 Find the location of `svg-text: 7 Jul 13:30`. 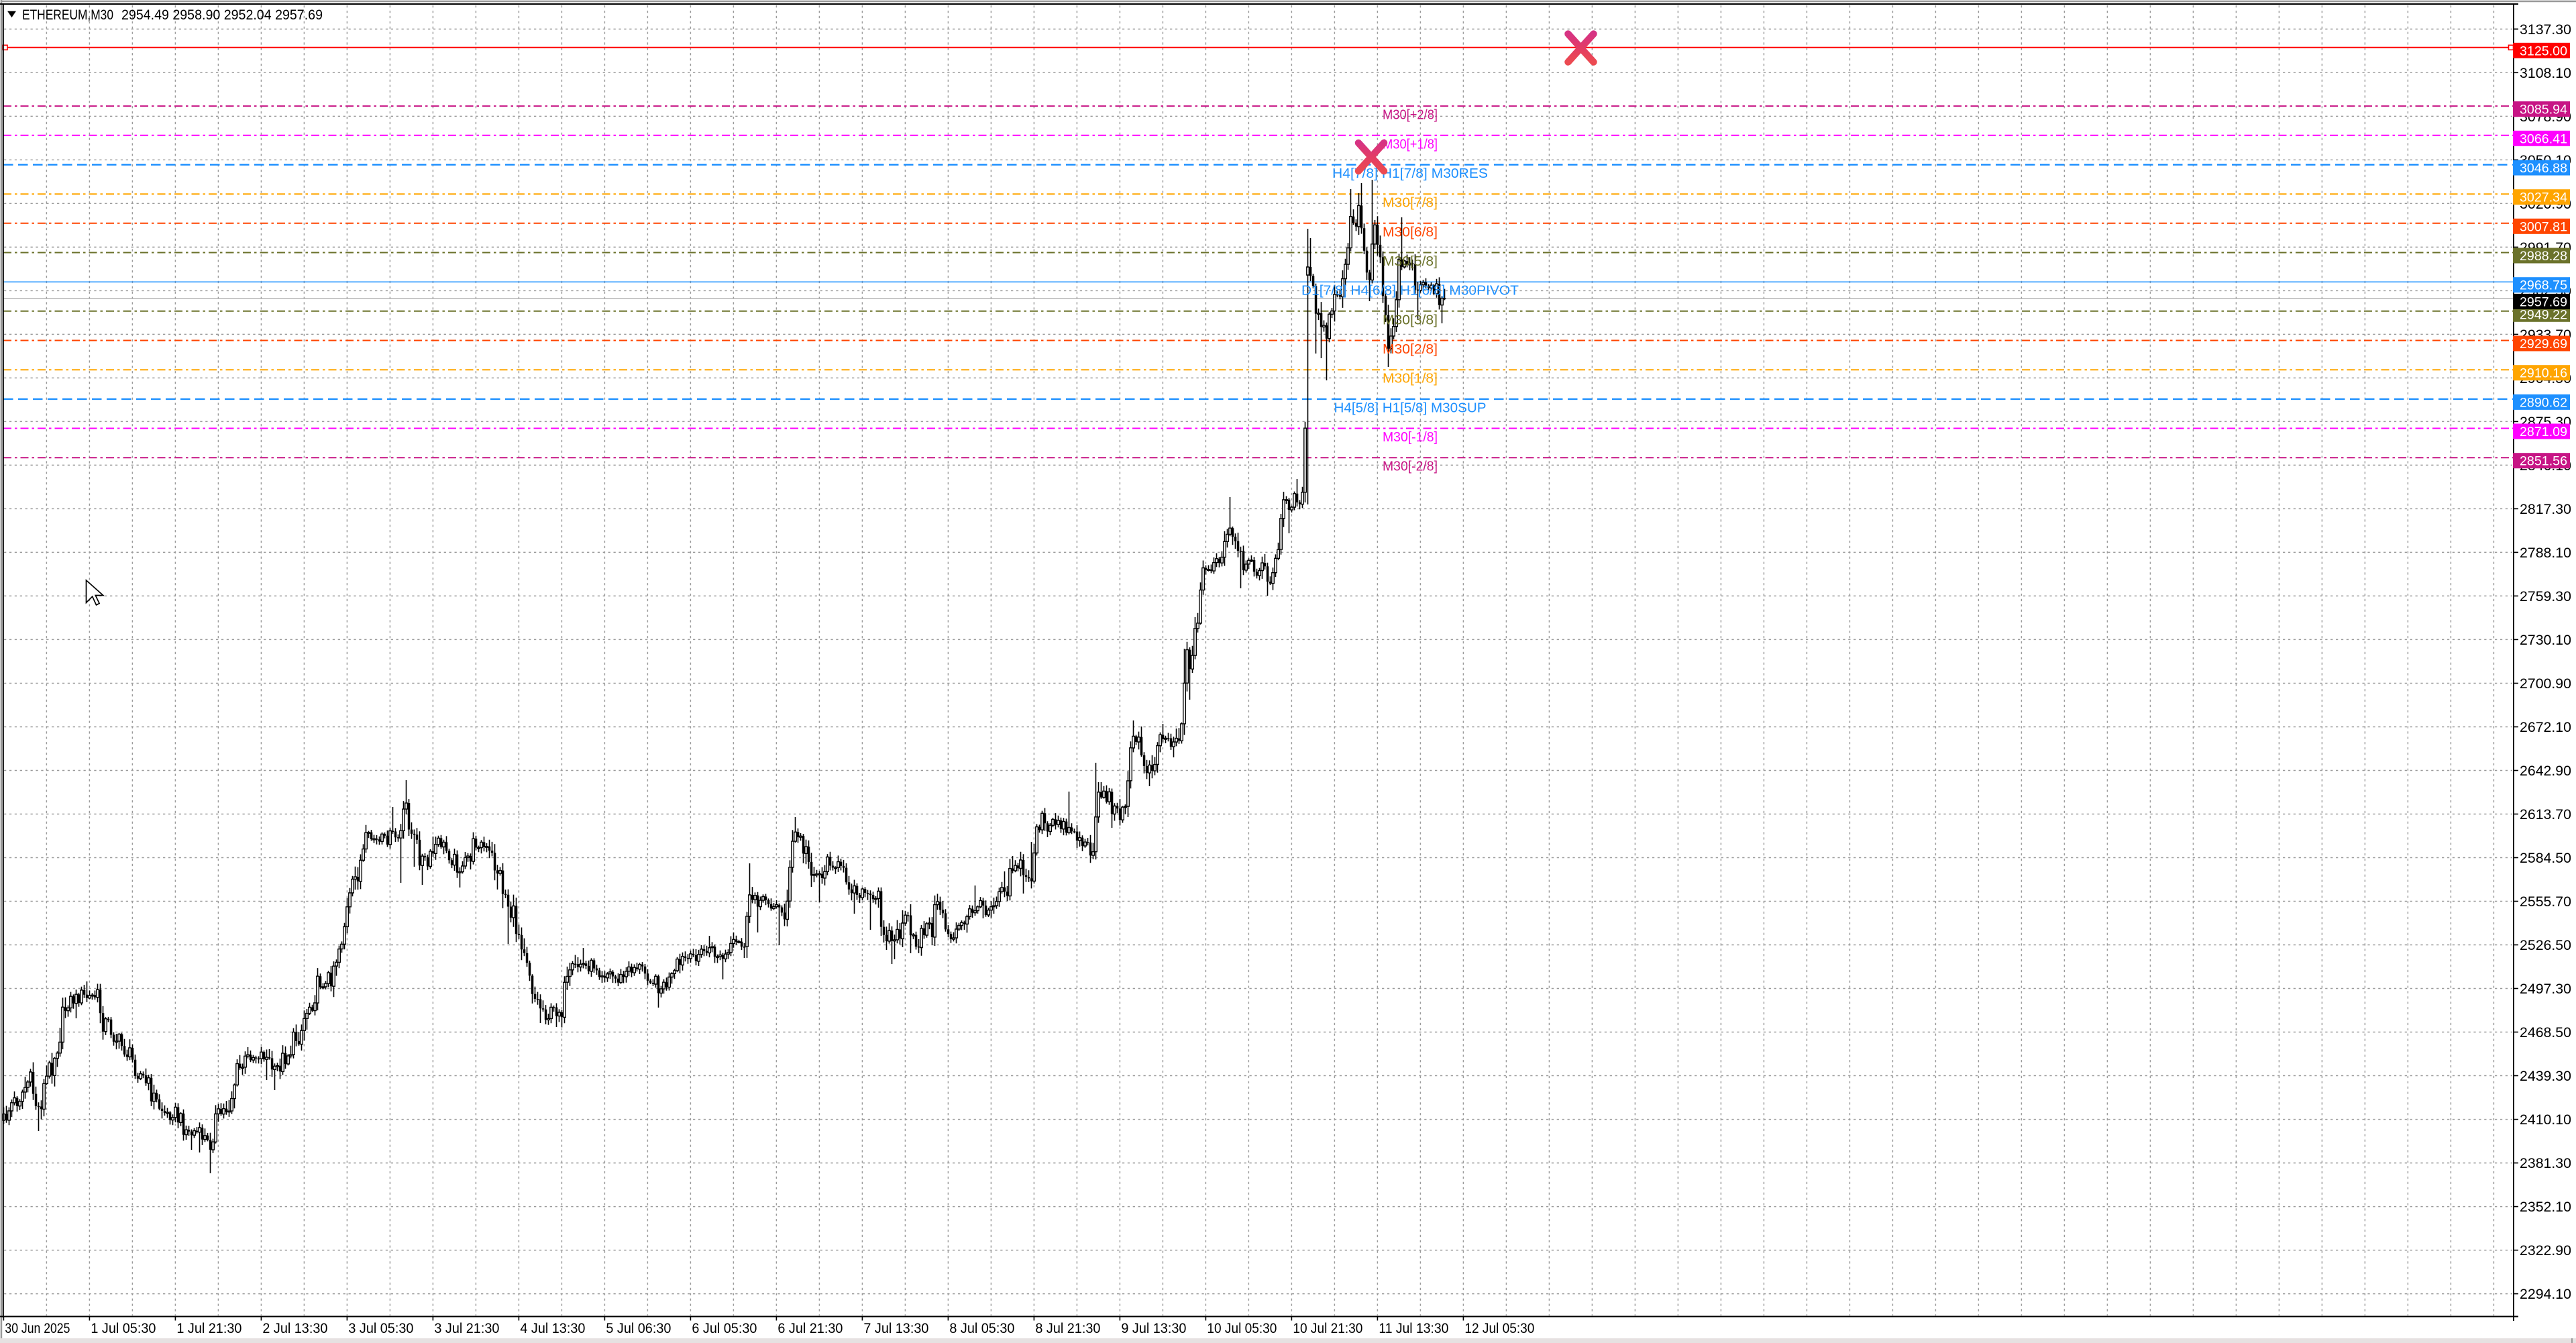

svg-text: 7 Jul 13:30 is located at coordinates (895, 1328).